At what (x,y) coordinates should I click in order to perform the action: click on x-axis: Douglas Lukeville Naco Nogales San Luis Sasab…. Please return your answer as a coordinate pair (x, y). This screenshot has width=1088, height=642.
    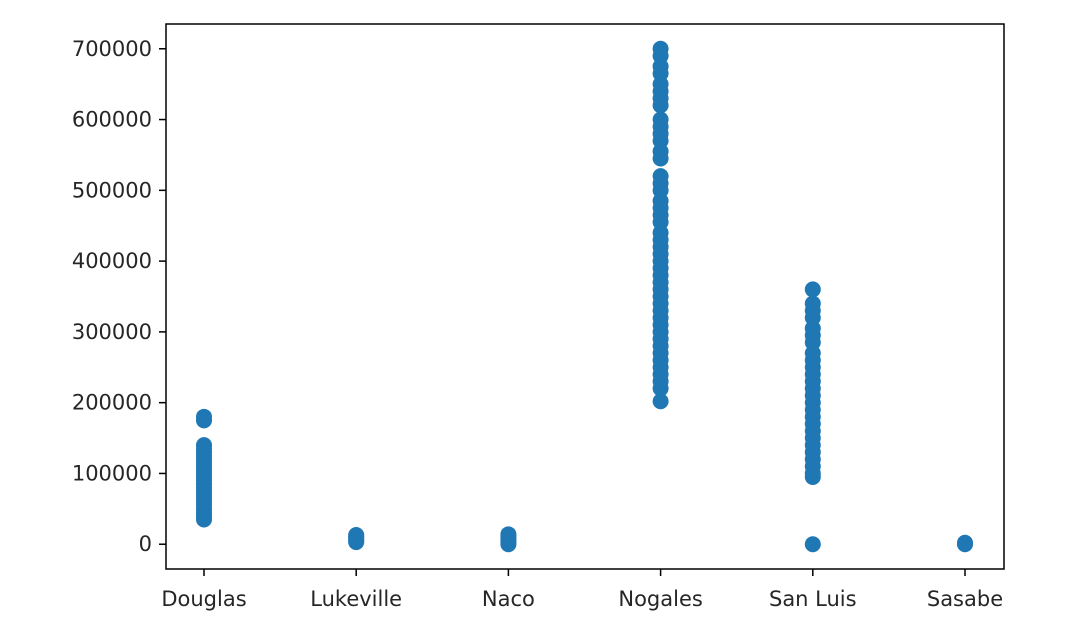
    Looking at the image, I should click on (582, 590).